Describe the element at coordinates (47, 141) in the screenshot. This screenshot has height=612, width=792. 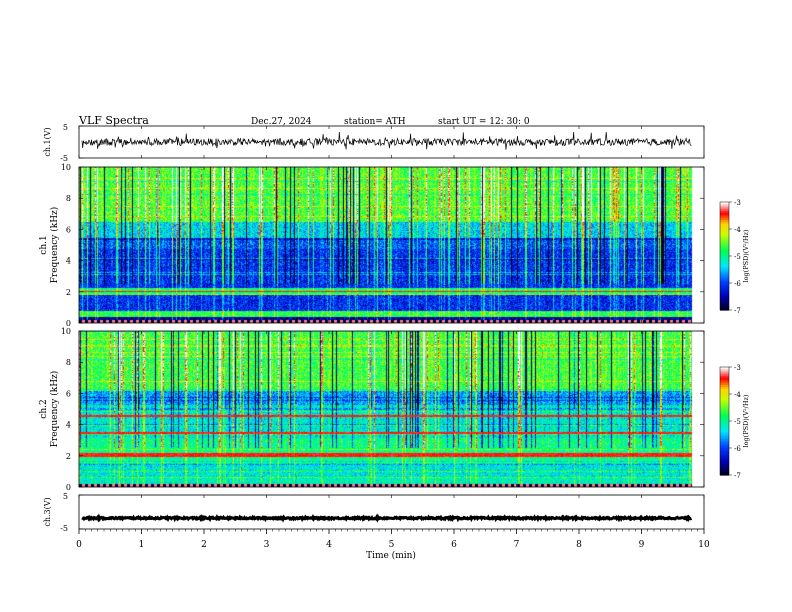
I see `ch1-volt-axis-label: ch.1(V)` at that location.